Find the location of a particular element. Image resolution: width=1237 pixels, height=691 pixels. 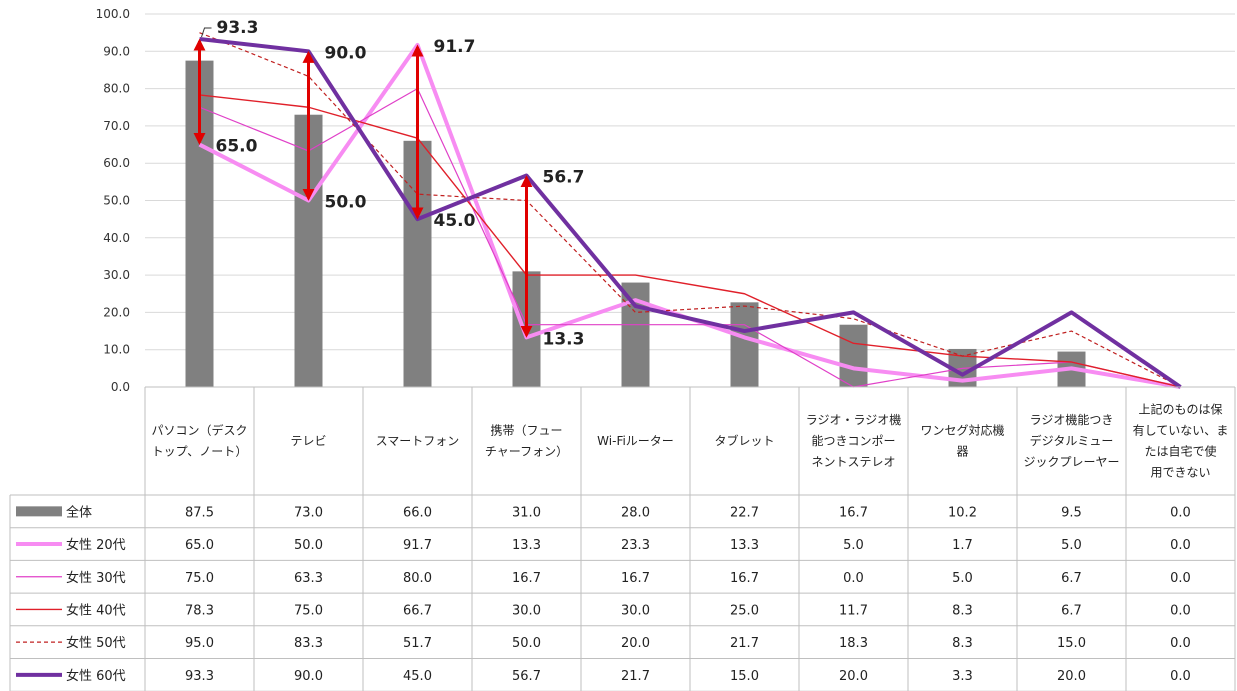

table-cell: 66.0 is located at coordinates (417, 512).